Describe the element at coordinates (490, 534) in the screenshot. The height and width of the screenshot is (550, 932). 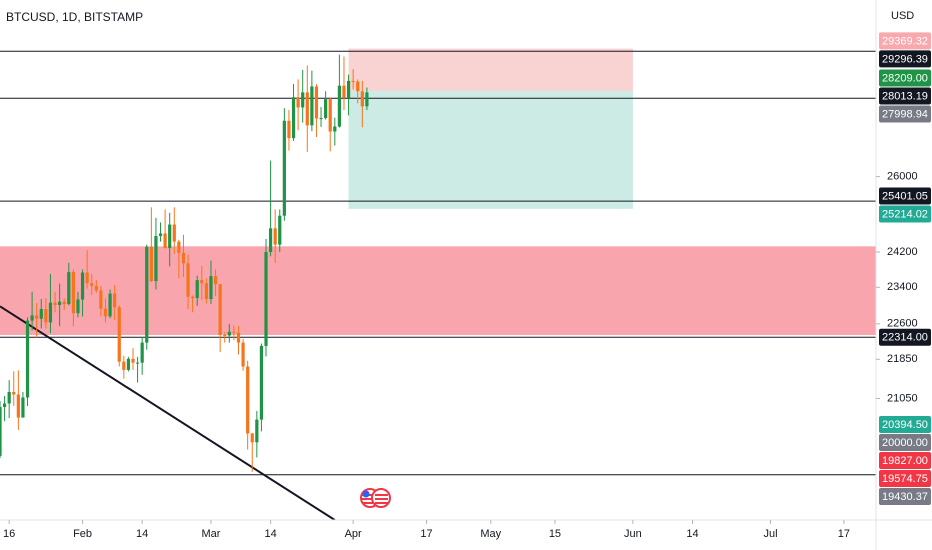
I see `x-tick-label: May` at that location.